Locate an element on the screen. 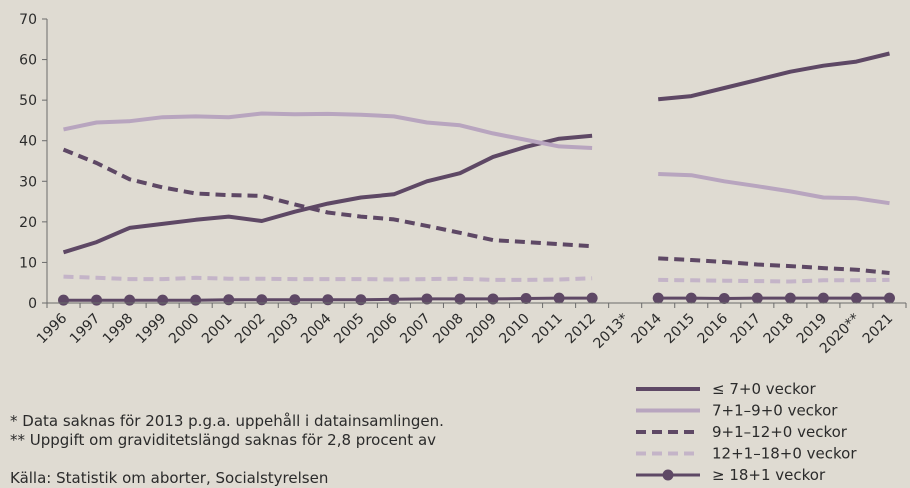 The height and width of the screenshot is (488, 910). y-tick-label: 70 is located at coordinates (28, 20).